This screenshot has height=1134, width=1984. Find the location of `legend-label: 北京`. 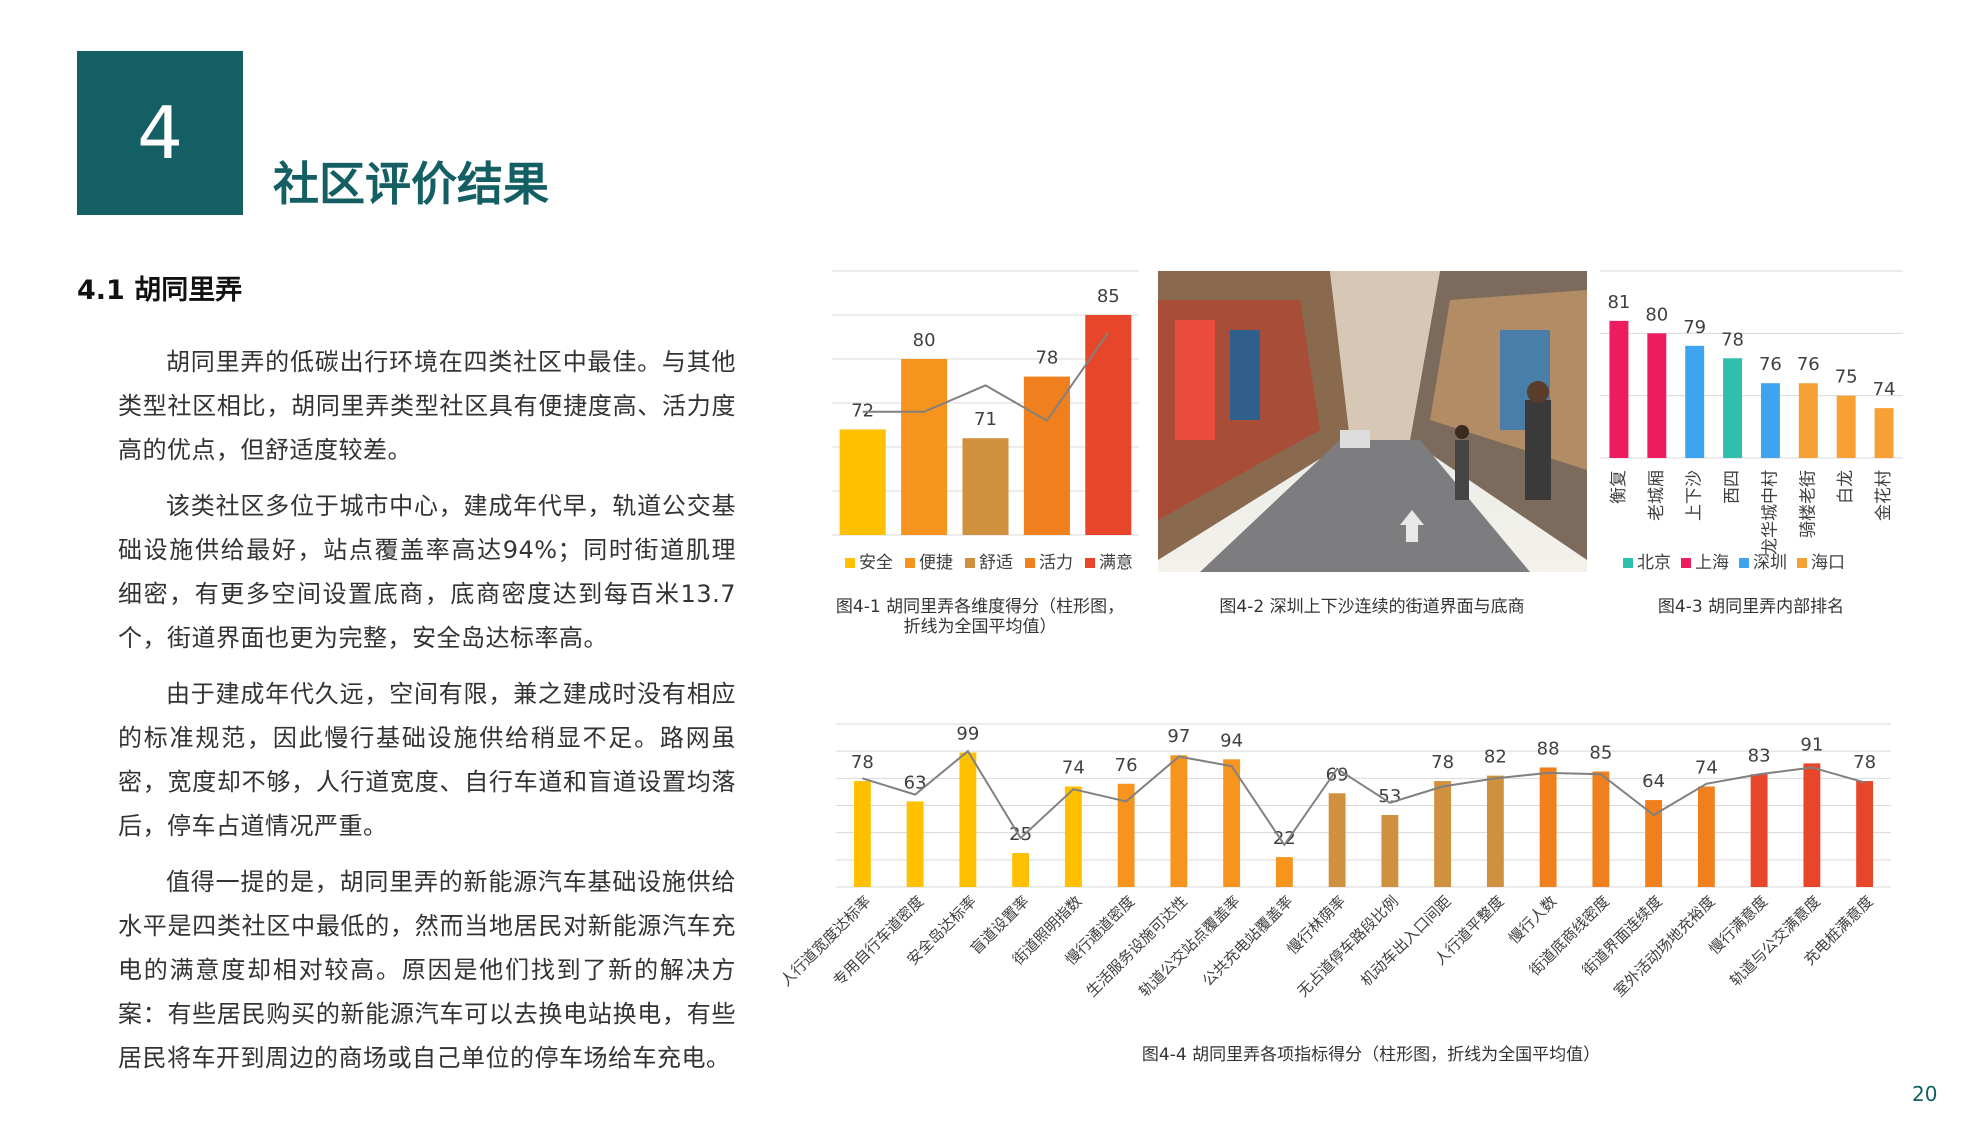

legend-label: 北京 is located at coordinates (1654, 563).